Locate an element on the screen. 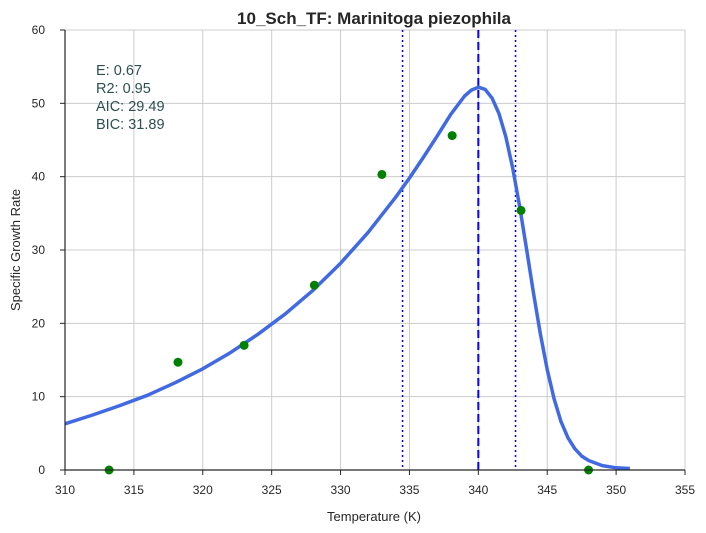 This screenshot has width=706, height=533. fit-statistics: E: 0.67 R2: 0.95 AIC: 29.49 BIC: 31.89 is located at coordinates (130, 98).